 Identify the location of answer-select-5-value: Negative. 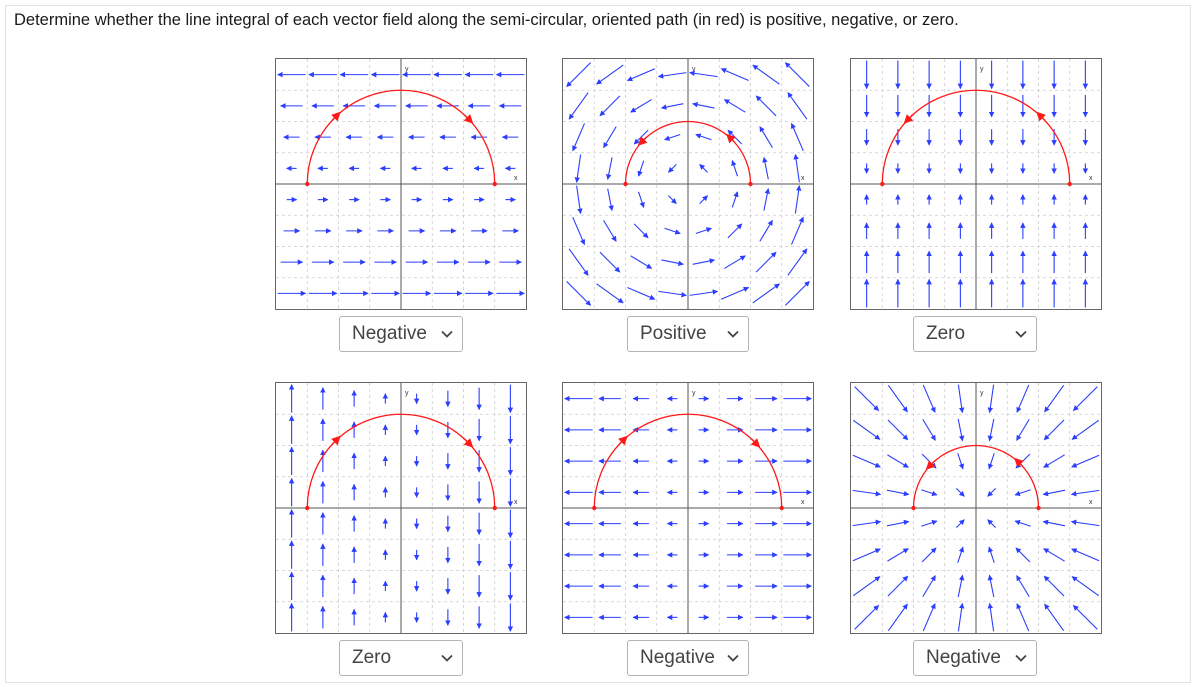
(677, 657).